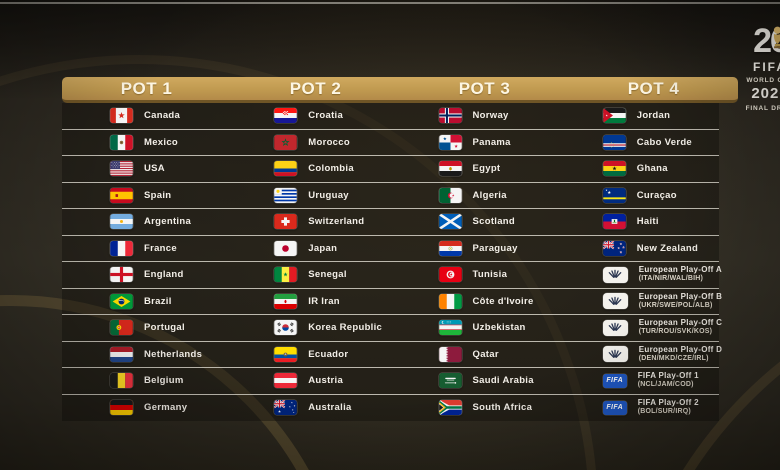 The width and height of the screenshot is (780, 470). What do you see at coordinates (450, 116) in the screenshot?
I see `flag-norway-icon` at bounding box center [450, 116].